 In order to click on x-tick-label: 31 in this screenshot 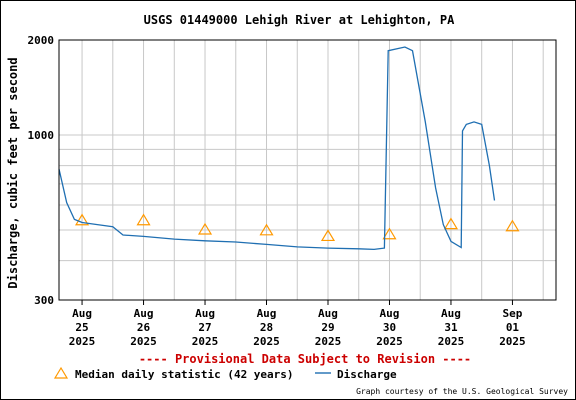, I will do `click(451, 327)`.